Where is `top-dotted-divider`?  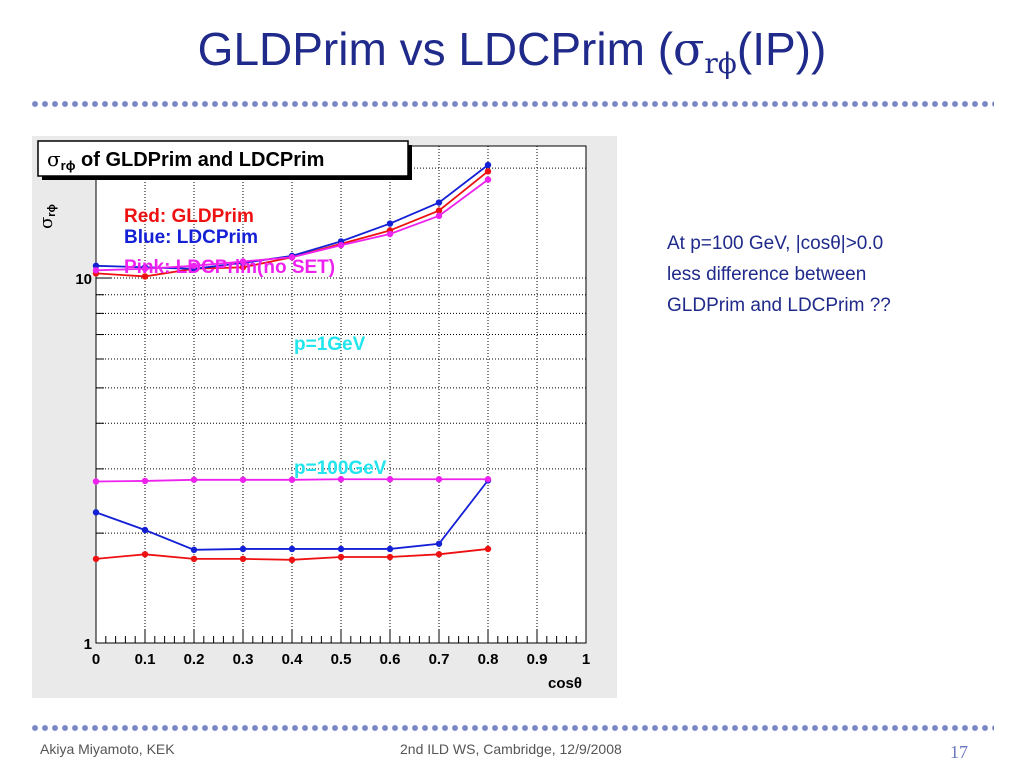
top-dotted-divider is located at coordinates (512, 104).